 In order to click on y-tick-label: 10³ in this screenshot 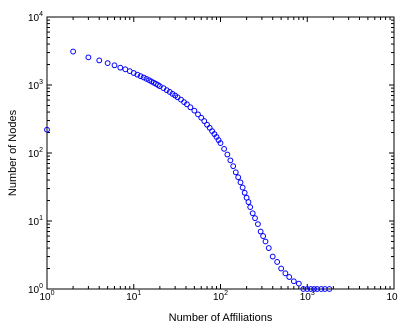, I will do `click(35, 85)`.